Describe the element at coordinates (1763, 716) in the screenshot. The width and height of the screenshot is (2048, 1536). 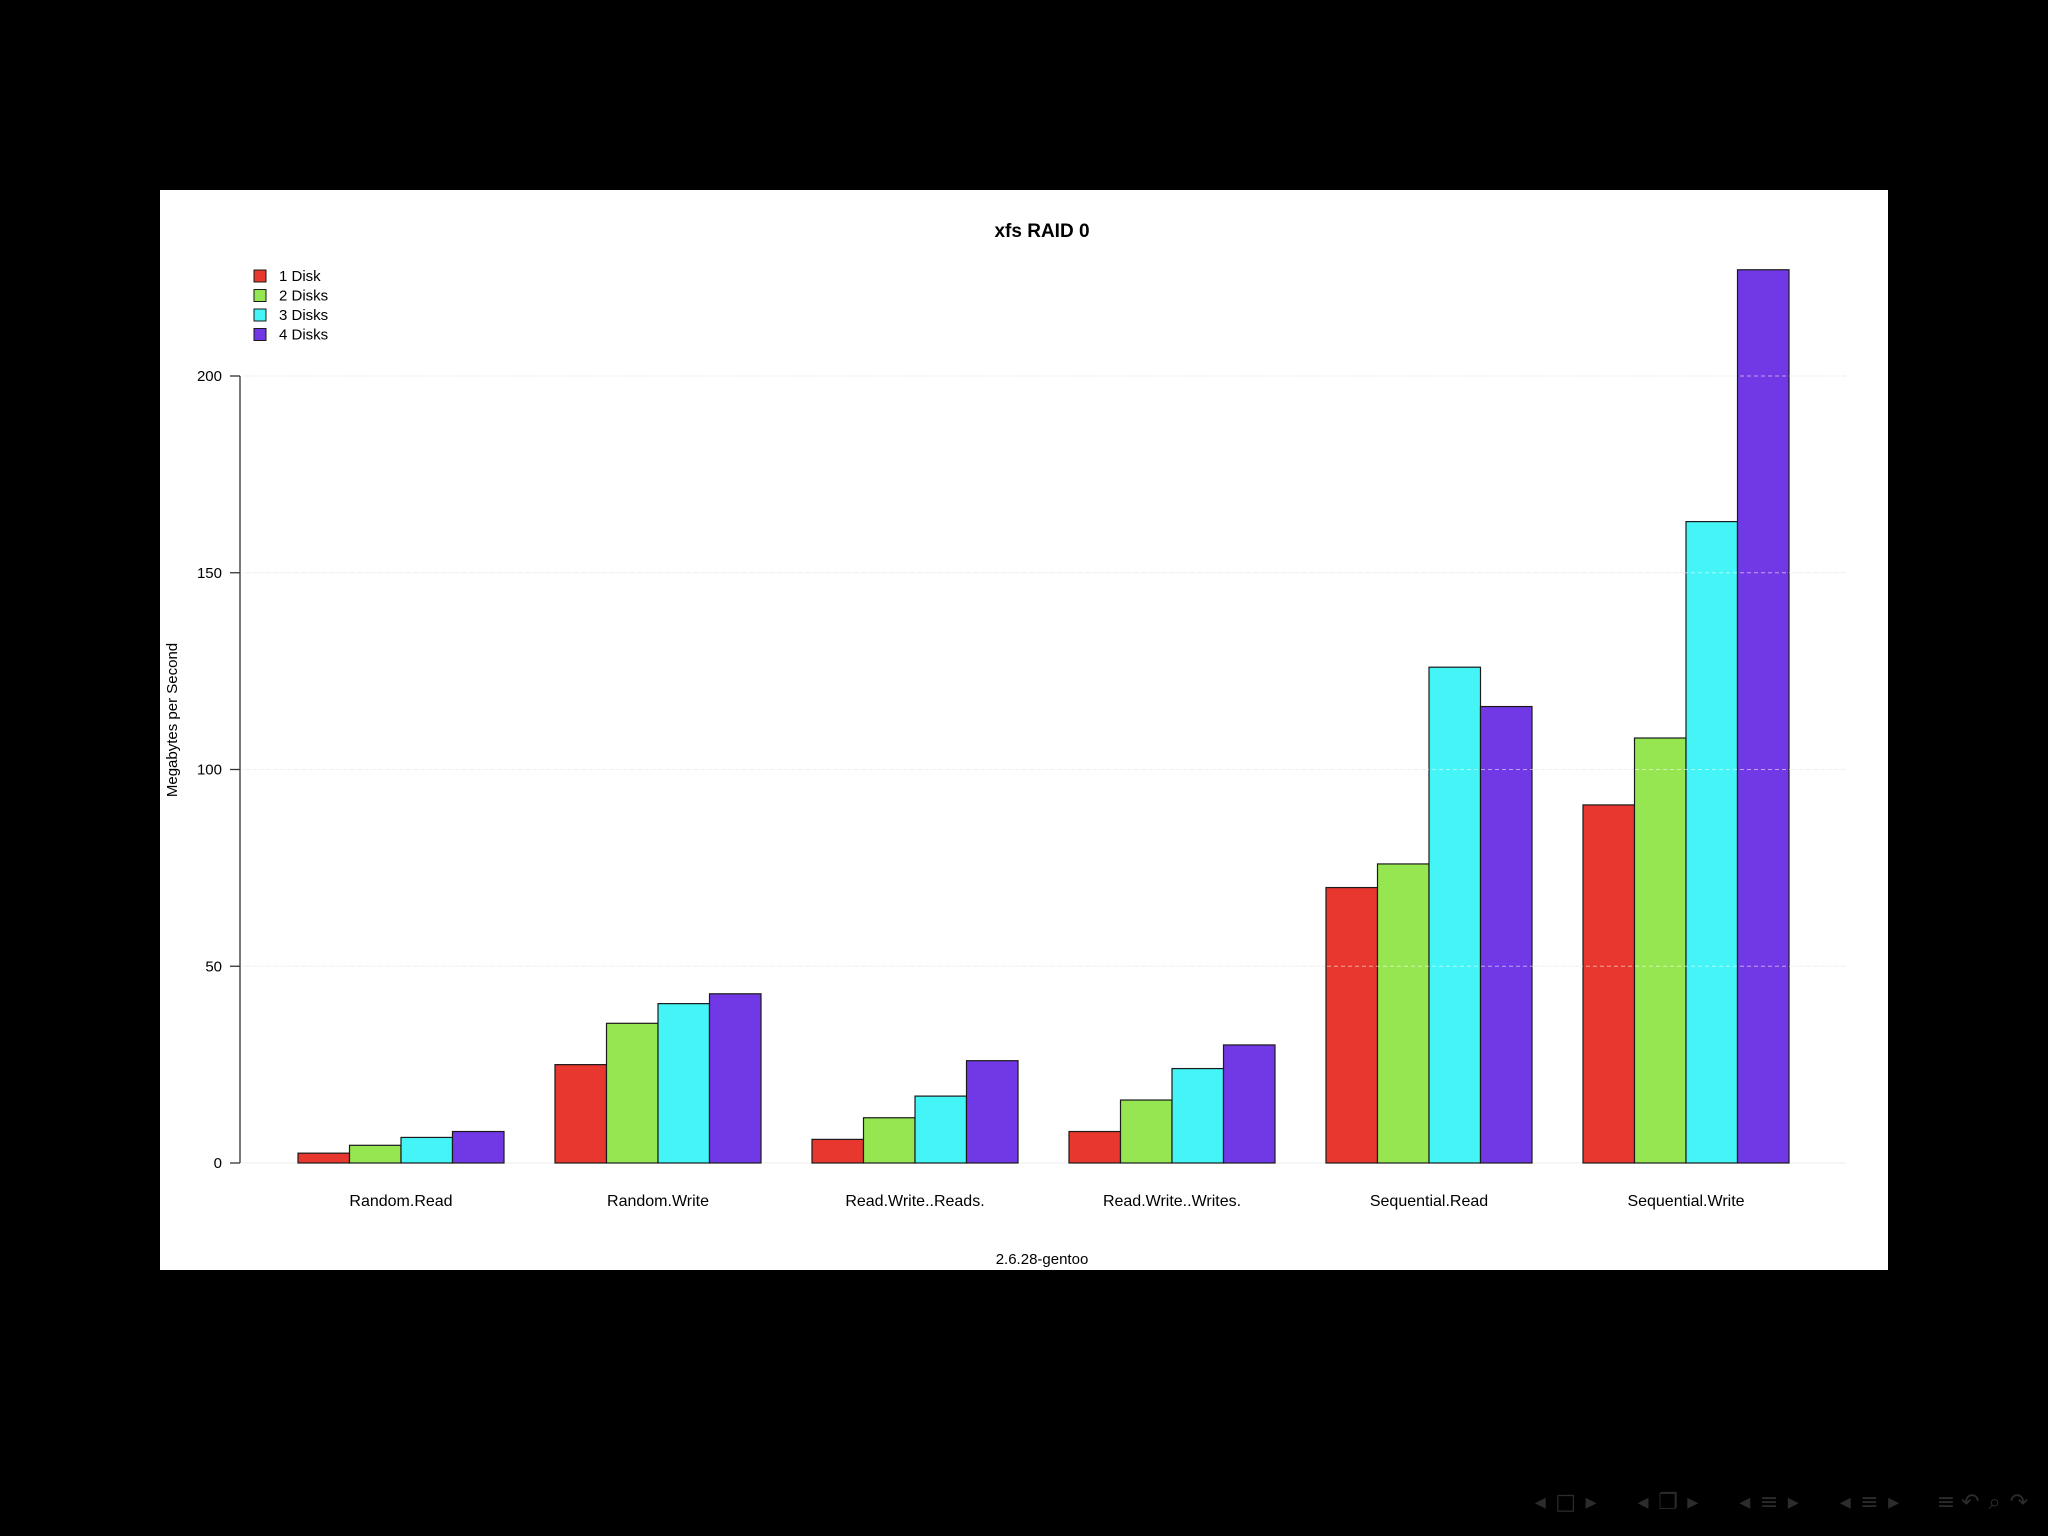
I see `bar-4-disks-sequential-write` at that location.